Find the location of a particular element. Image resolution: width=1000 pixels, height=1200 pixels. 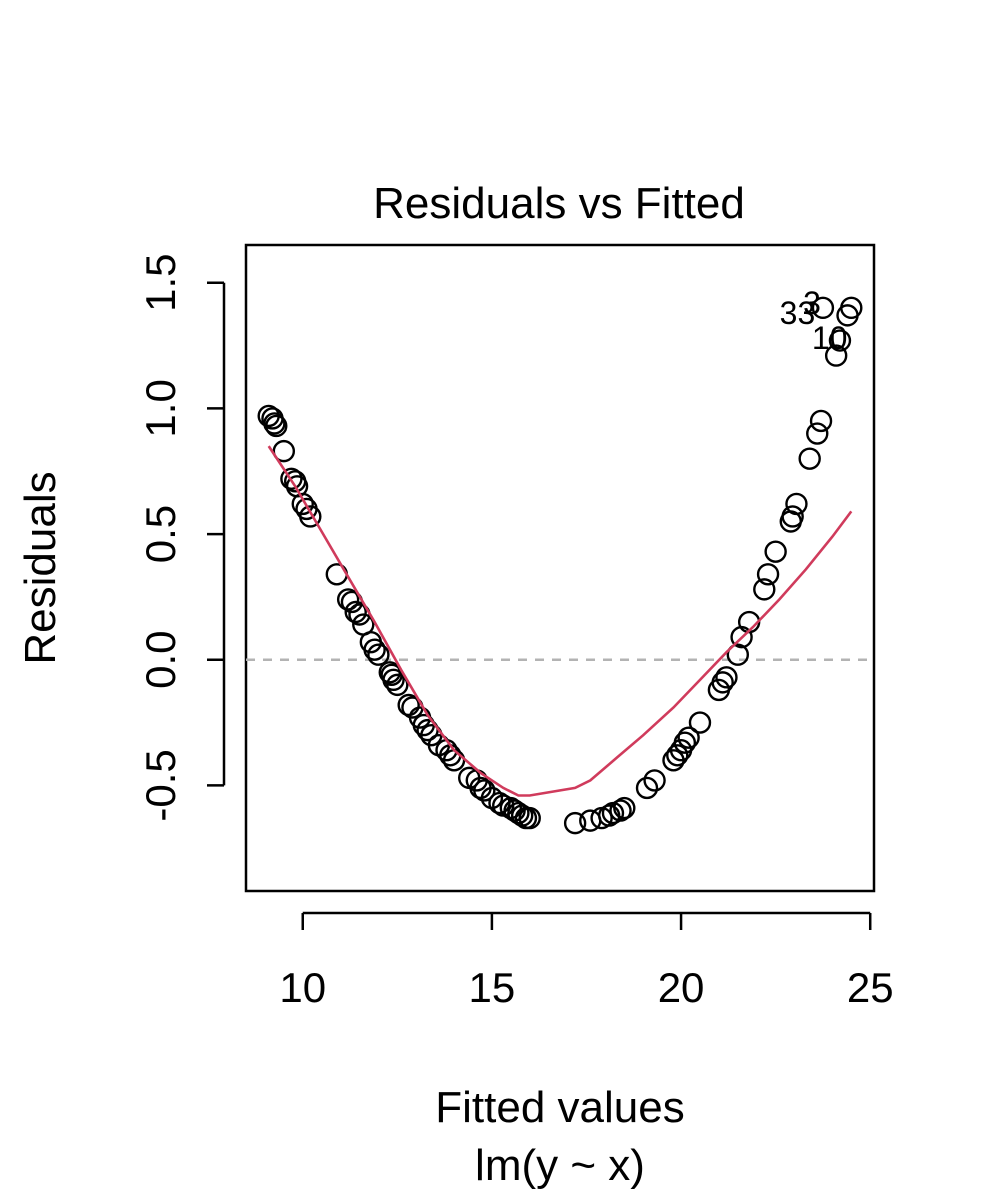

x-tick-label: 15 is located at coordinates (492, 987).